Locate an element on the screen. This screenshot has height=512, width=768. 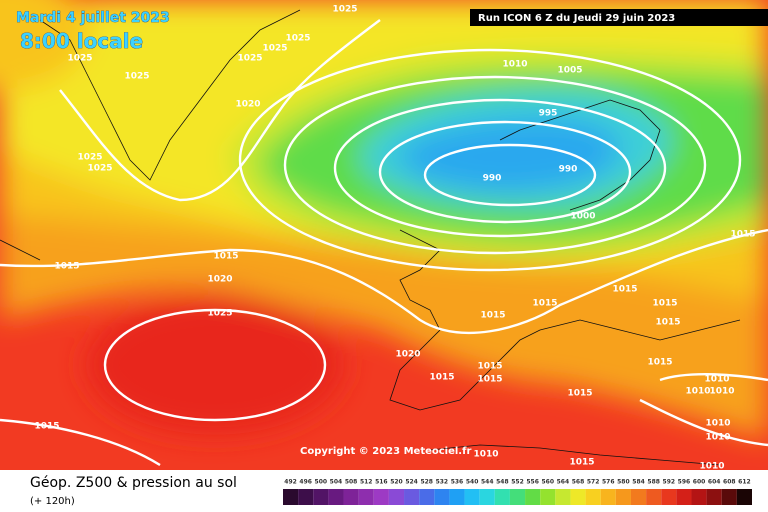
forecast-time: 8:00 locale is located at coordinates (81, 41).